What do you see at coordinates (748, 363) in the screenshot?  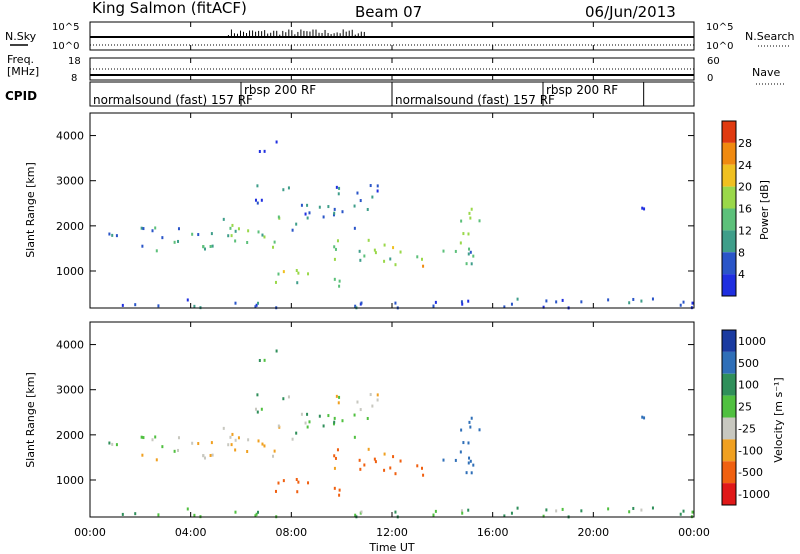 I see `colorbar-tick-label: 500` at bounding box center [748, 363].